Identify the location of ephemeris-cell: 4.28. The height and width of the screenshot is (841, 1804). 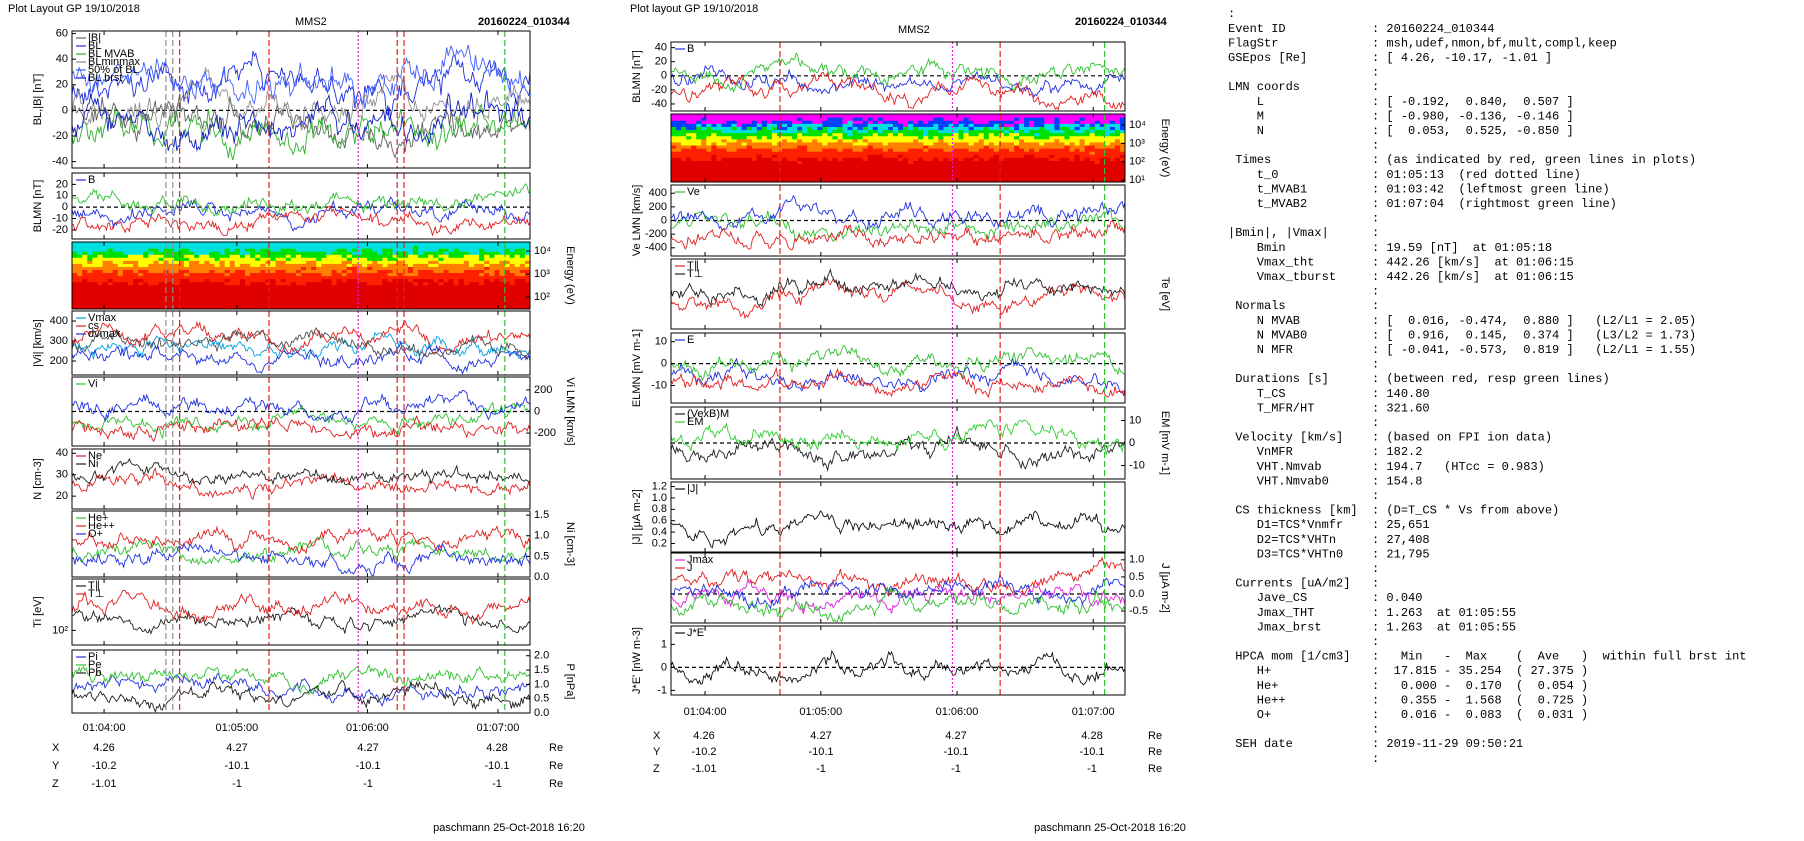
(496, 748).